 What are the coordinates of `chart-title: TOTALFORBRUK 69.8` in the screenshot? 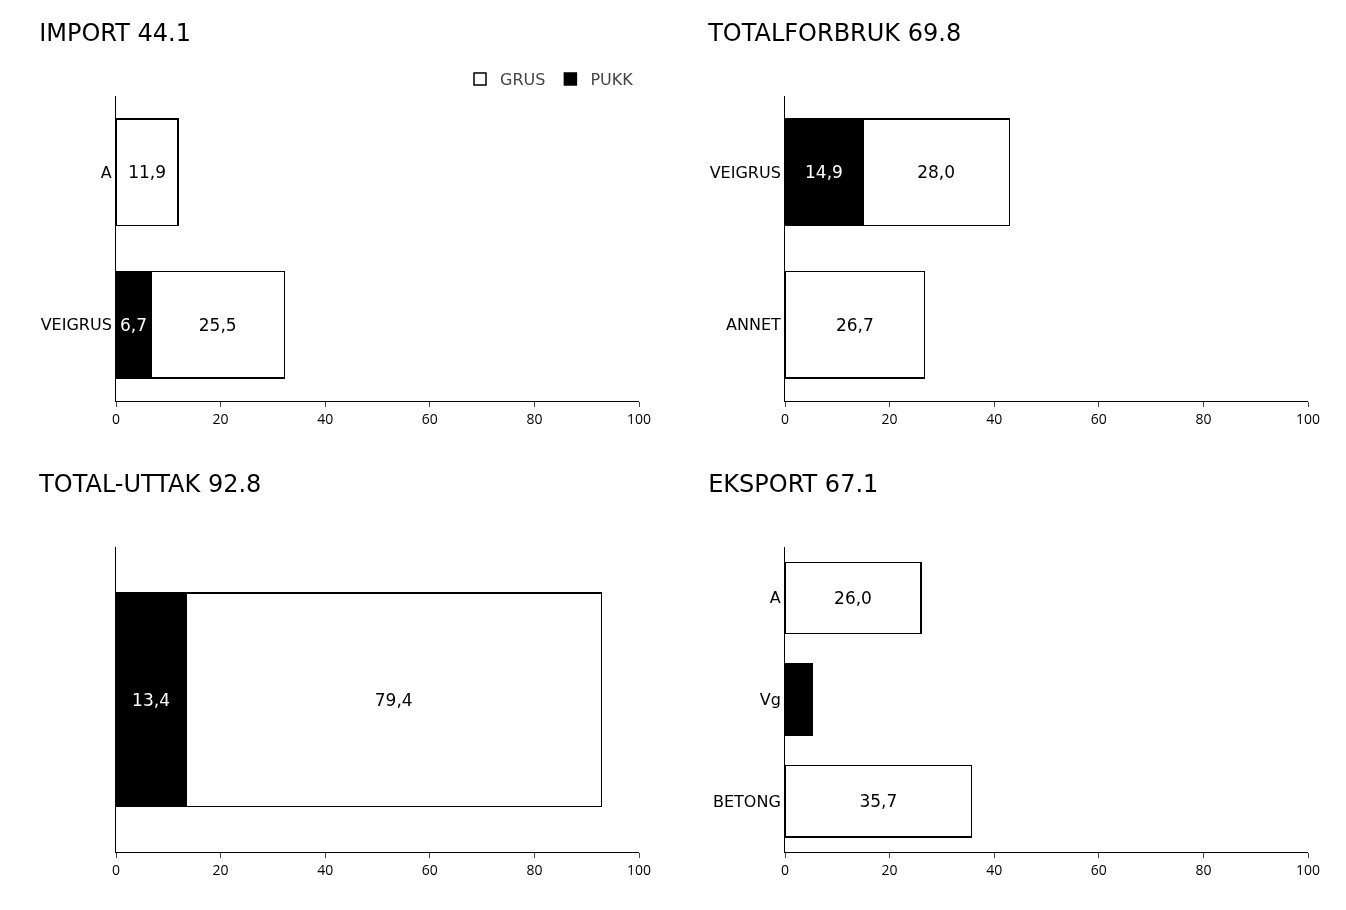 It's located at (834, 32).